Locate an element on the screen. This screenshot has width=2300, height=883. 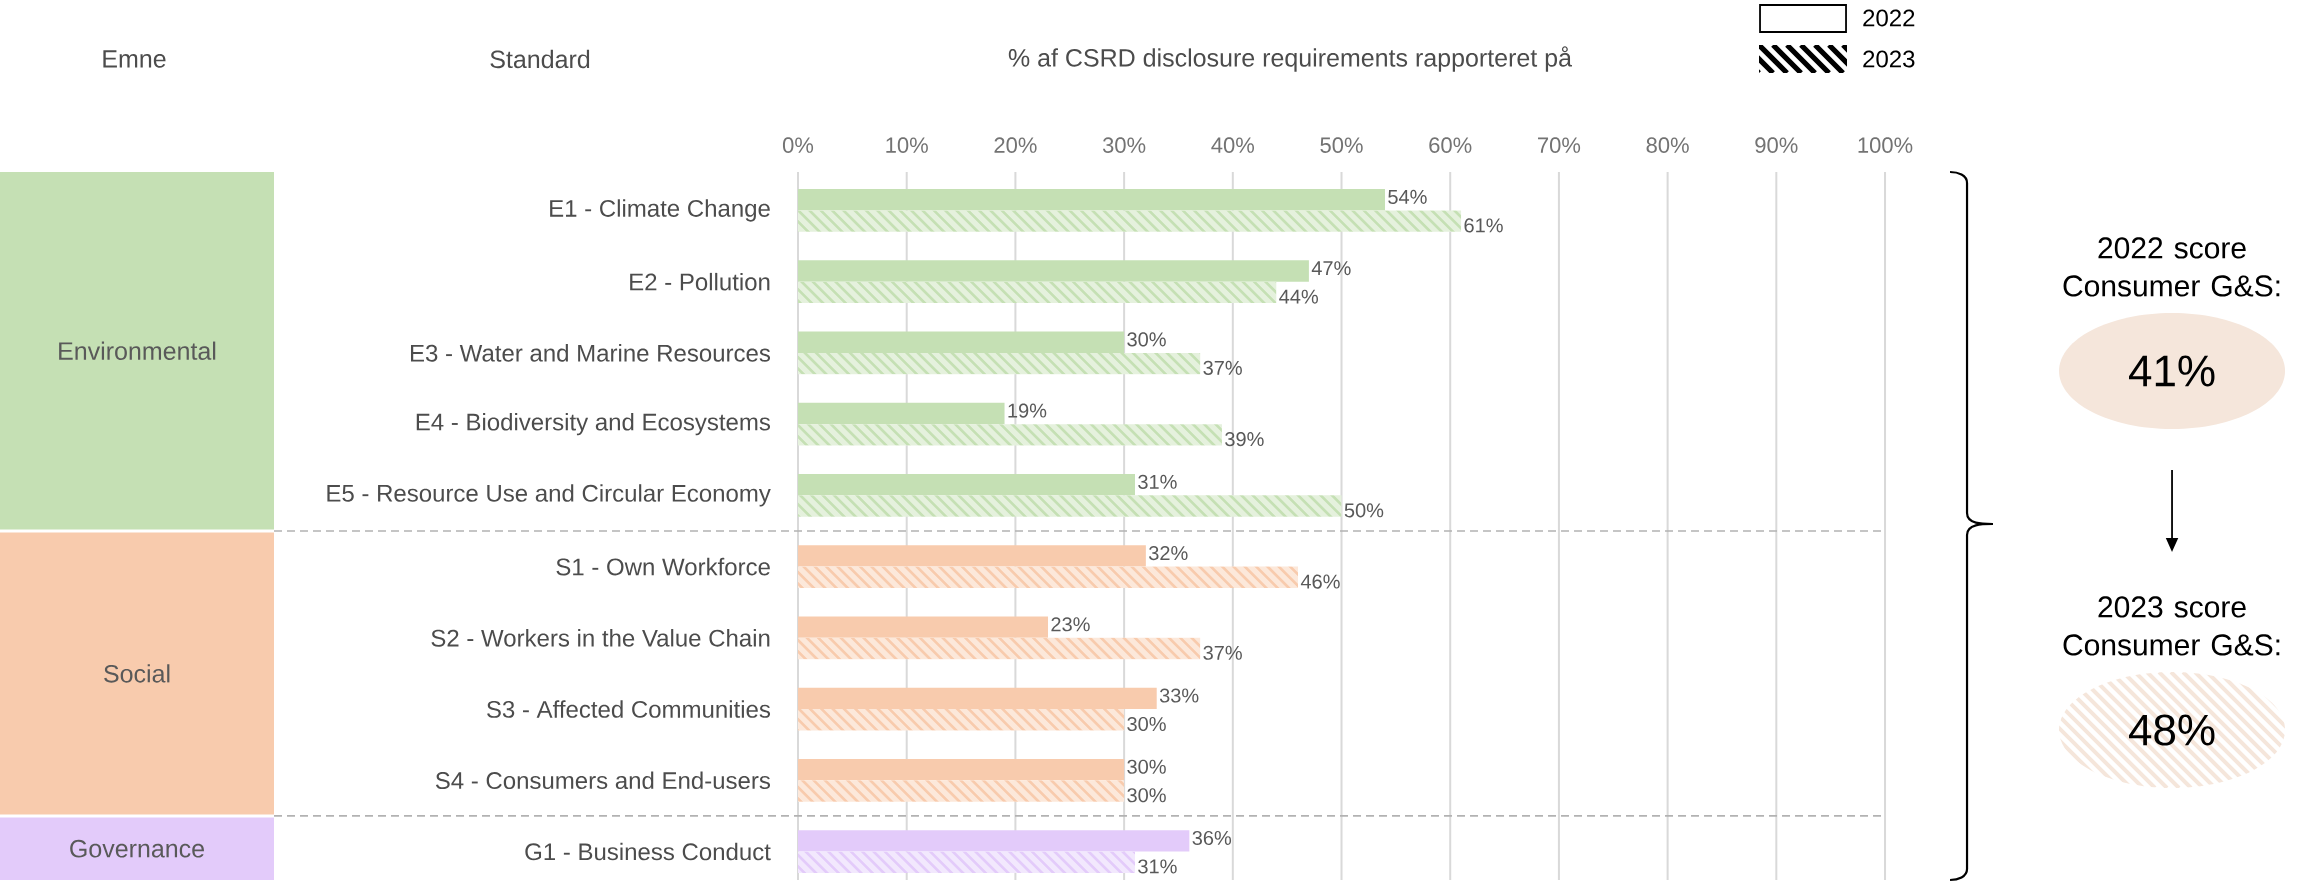
data-label: 46% is located at coordinates (1320, 581).